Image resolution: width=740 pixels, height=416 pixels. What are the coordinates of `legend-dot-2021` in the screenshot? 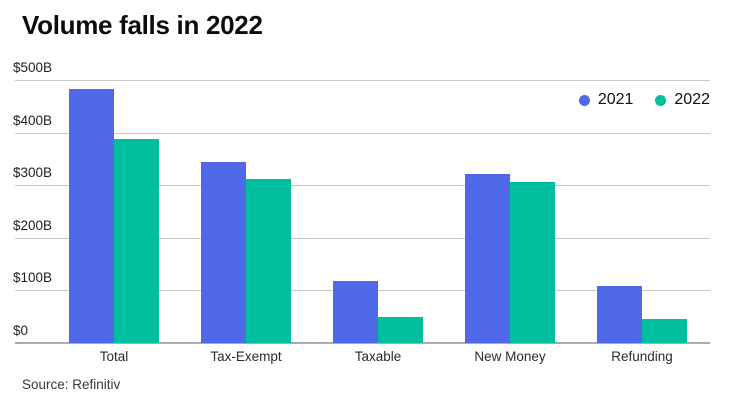 It's located at (584, 100).